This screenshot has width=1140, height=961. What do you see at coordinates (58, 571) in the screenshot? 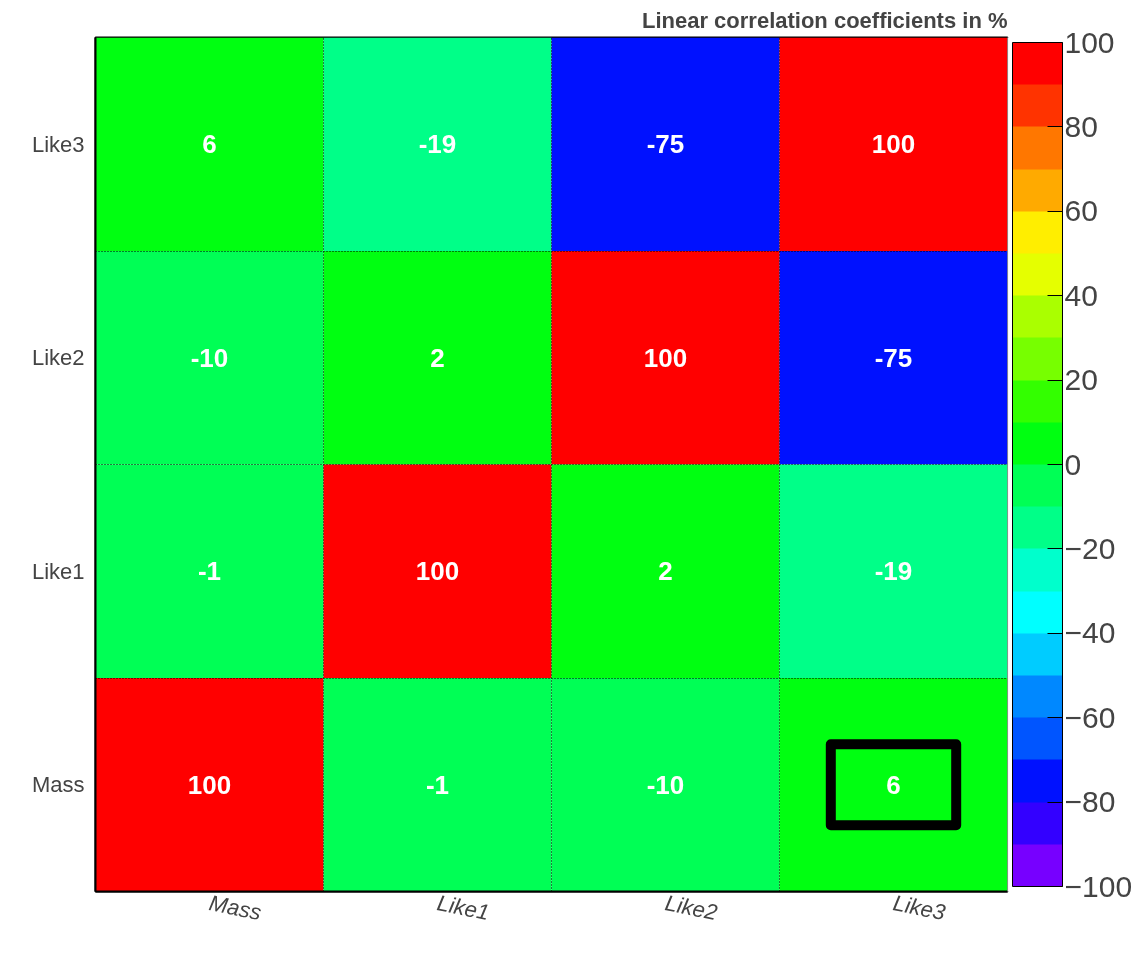
I see `y-tick-label: Like1` at bounding box center [58, 571].